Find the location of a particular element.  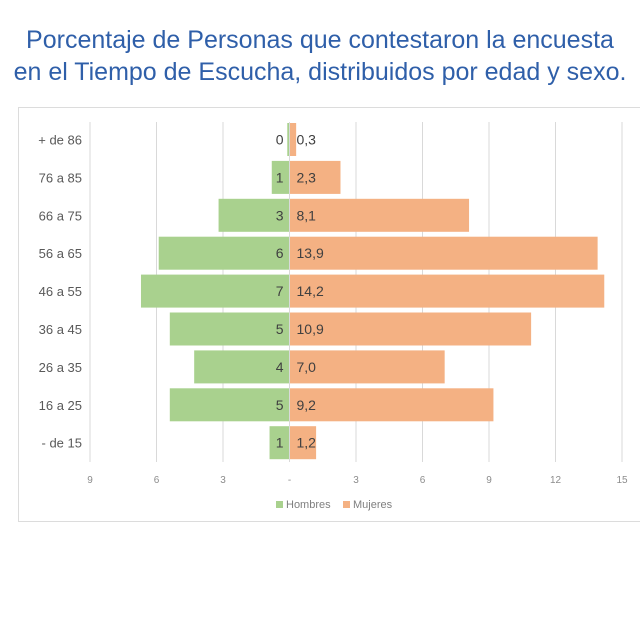

category-label: 56 a 65 is located at coordinates (60, 253).